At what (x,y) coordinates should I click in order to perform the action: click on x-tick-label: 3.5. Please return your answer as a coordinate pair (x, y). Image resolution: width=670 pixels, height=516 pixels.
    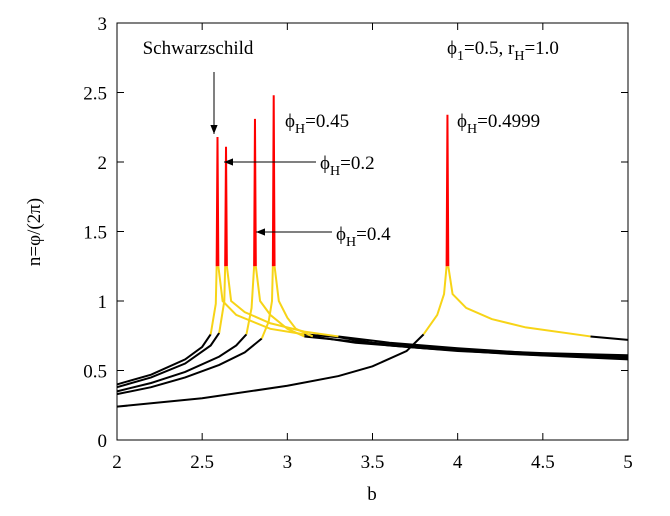
    Looking at the image, I should click on (373, 462).